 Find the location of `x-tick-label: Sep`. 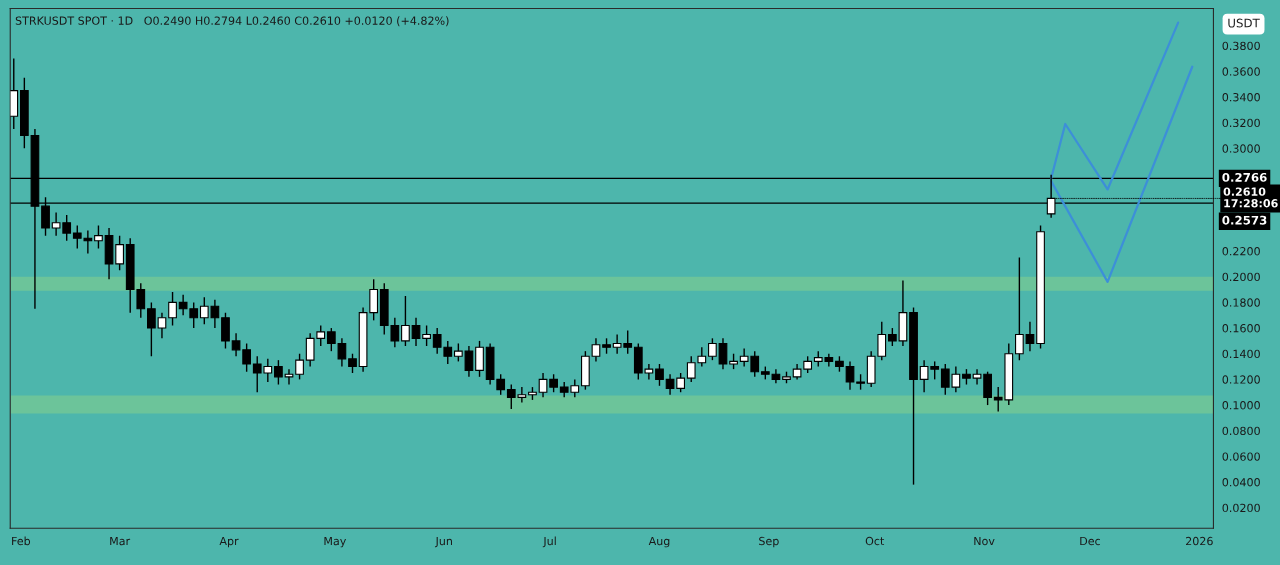

x-tick-label: Sep is located at coordinates (769, 542).